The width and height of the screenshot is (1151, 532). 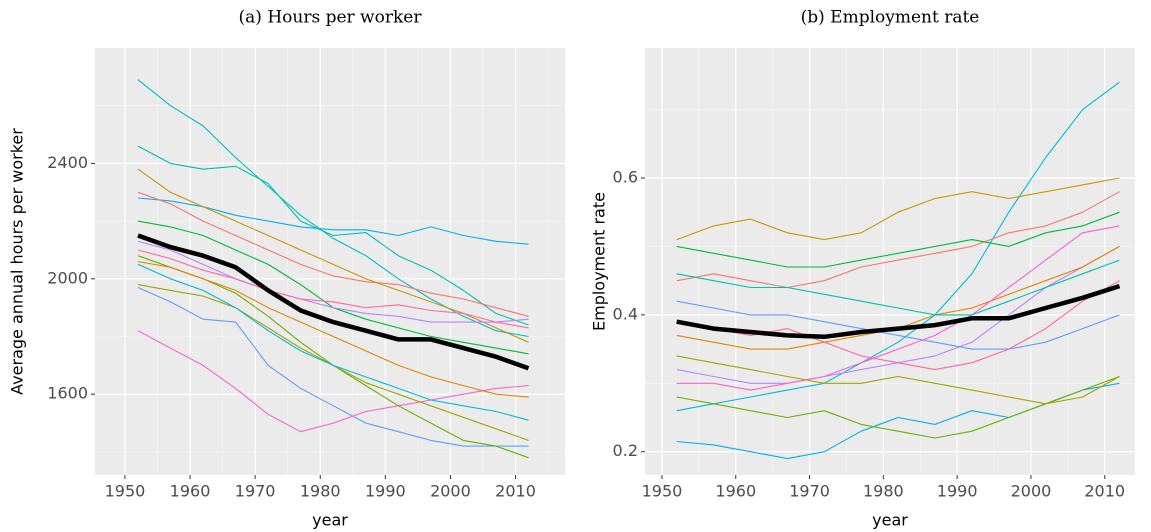 I want to click on y-tick-label: 0.4, so click(x=625, y=313).